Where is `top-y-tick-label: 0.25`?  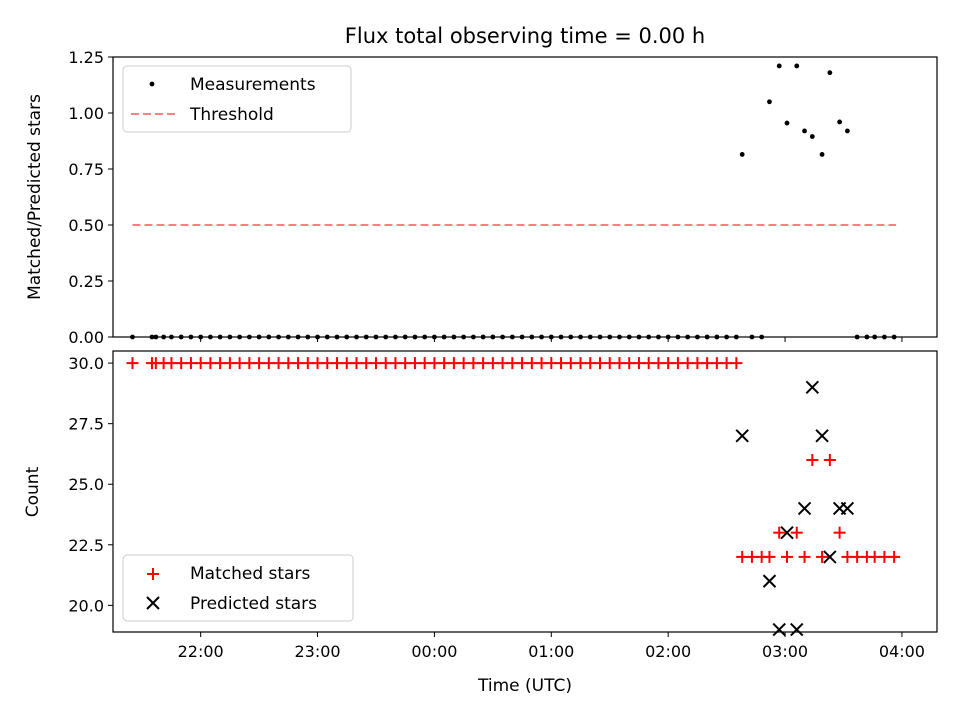 top-y-tick-label: 0.25 is located at coordinates (86, 281).